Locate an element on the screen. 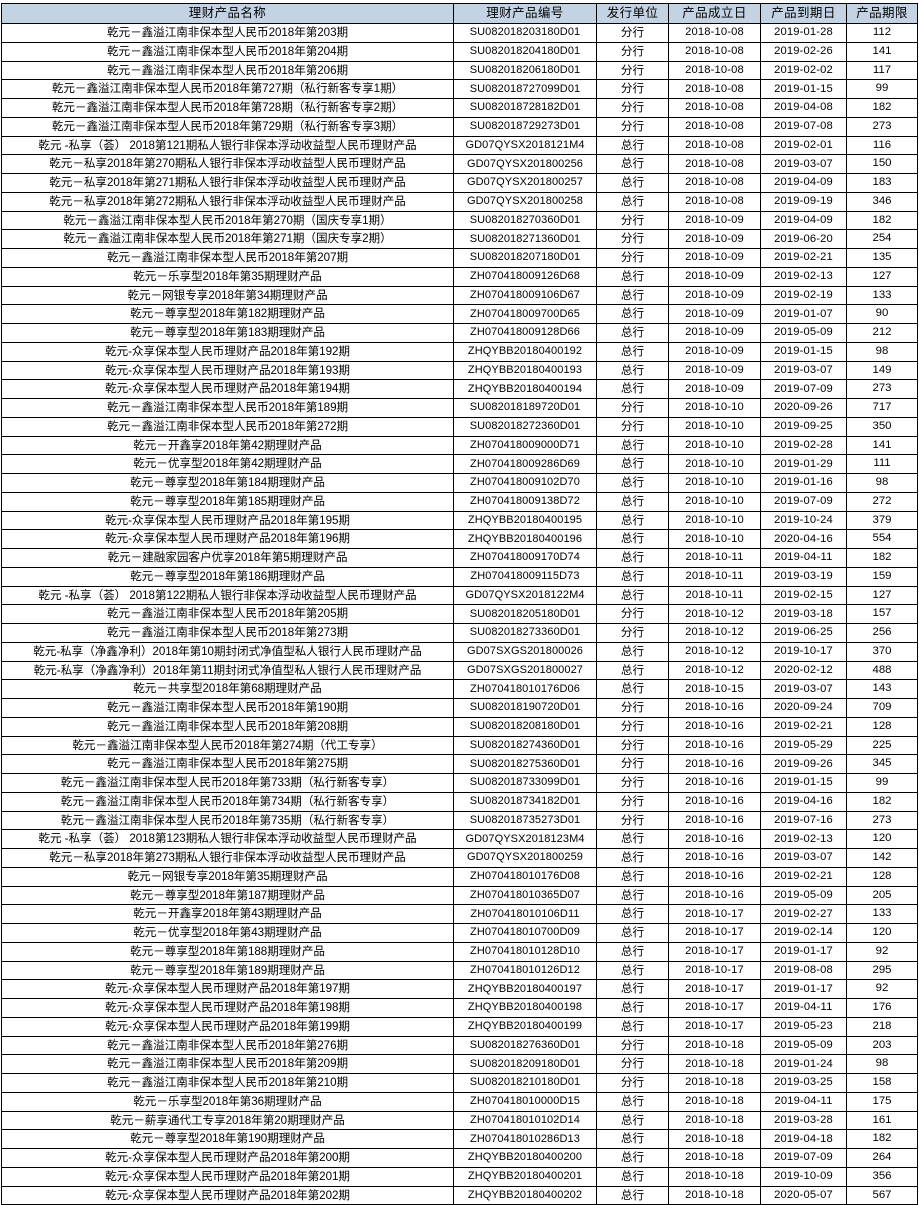 Image resolution: width=919 pixels, height=1205 pixels. cell-term: 120 is located at coordinates (882, 933).